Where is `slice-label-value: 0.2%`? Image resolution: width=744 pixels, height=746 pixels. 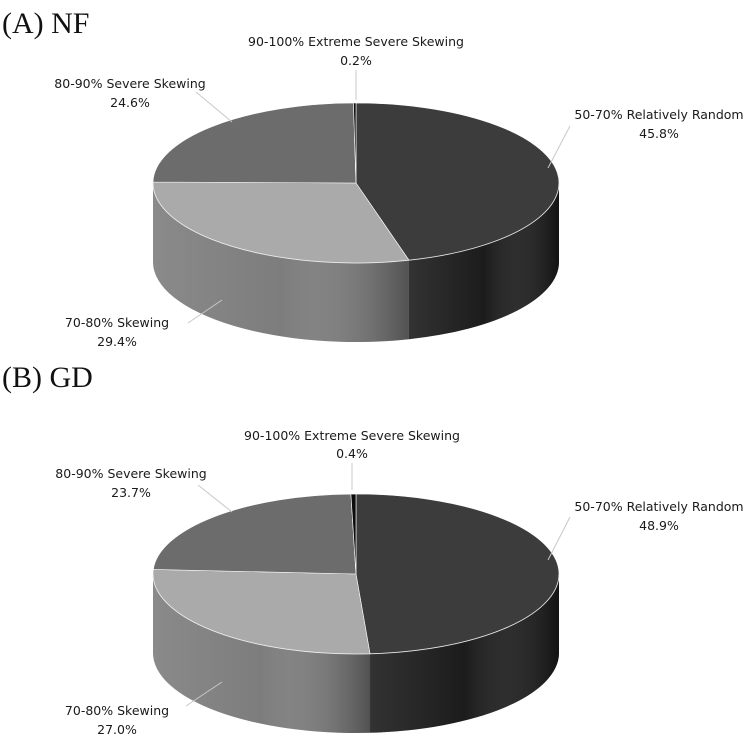
slice-label-value: 0.2% is located at coordinates (356, 60).